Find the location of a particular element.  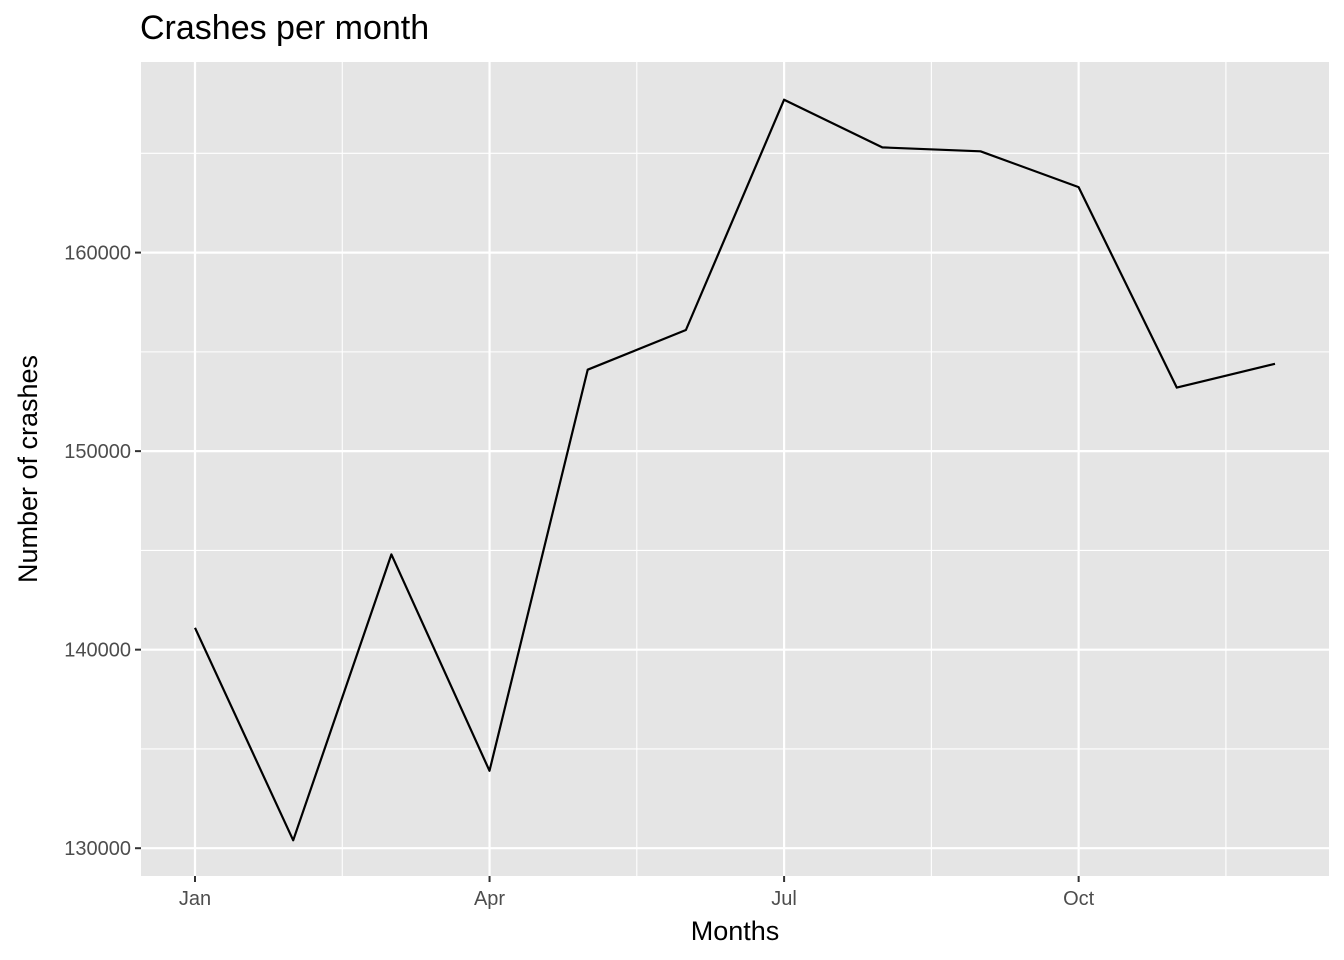

x-tick-label: Oct is located at coordinates (1079, 899).